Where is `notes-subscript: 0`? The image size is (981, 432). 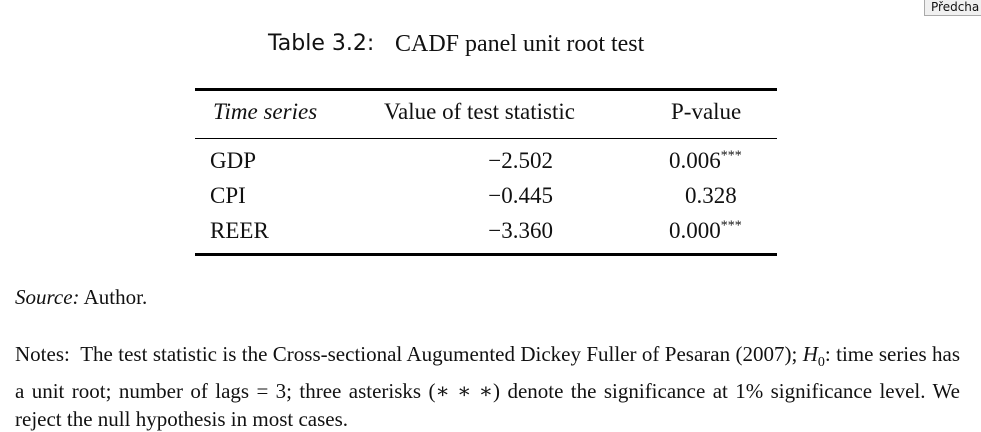
notes-subscript: 0 is located at coordinates (821, 363).